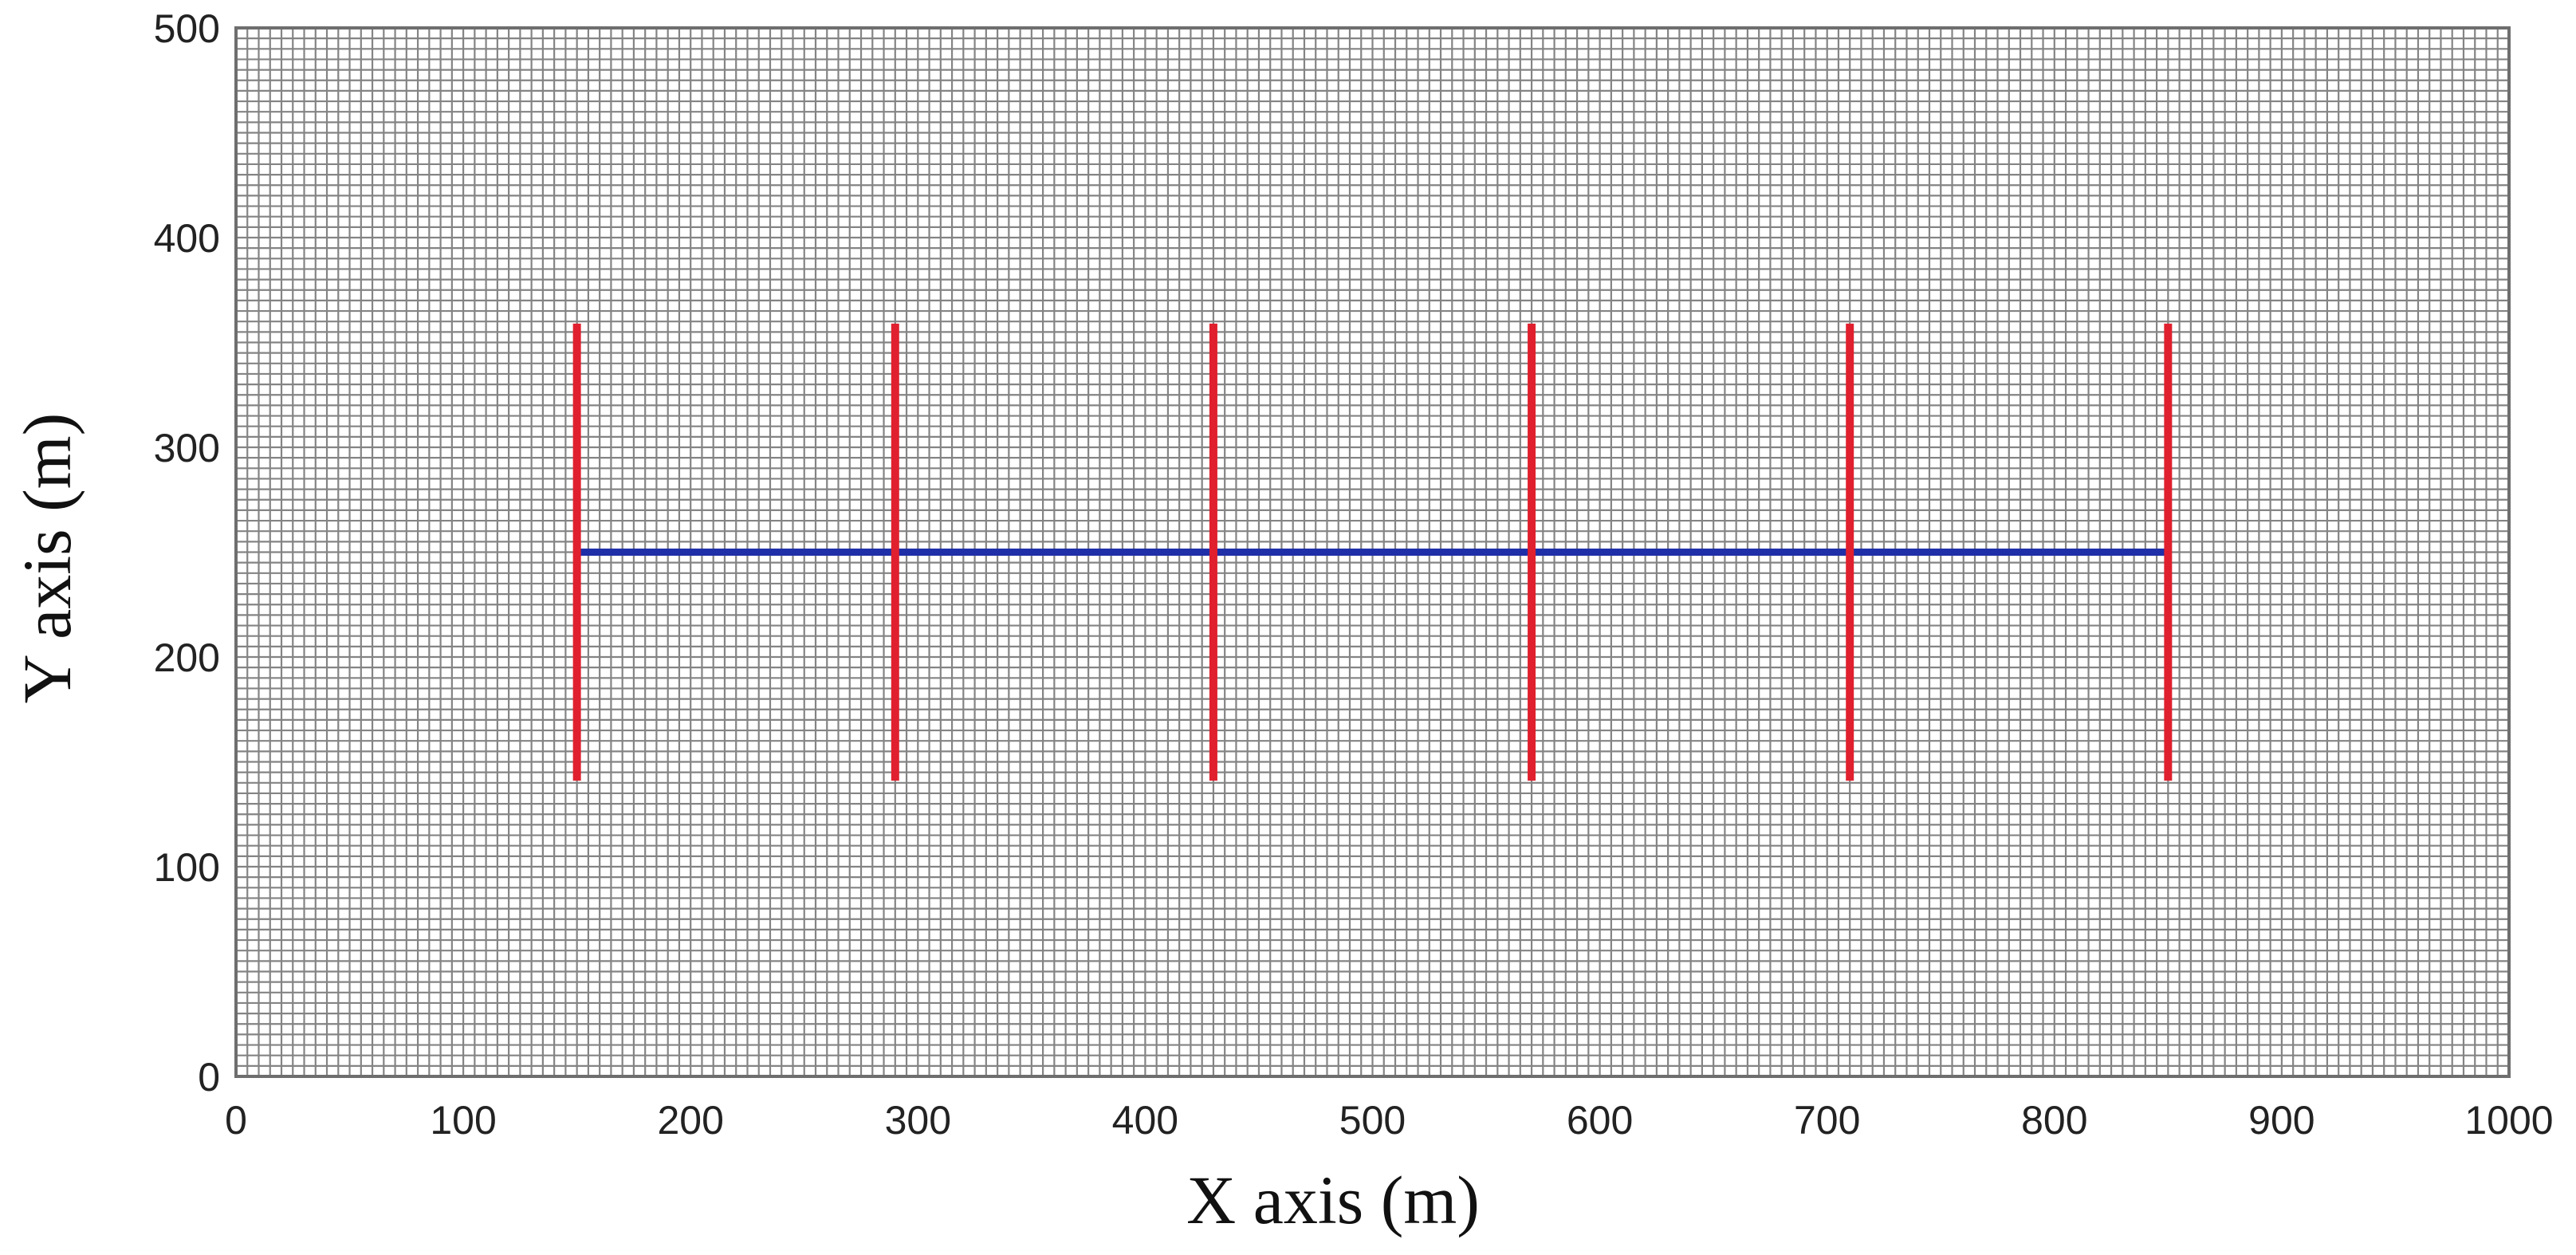 This screenshot has width=2576, height=1255. What do you see at coordinates (187, 658) in the screenshot?
I see `y-tick-label: 200` at bounding box center [187, 658].